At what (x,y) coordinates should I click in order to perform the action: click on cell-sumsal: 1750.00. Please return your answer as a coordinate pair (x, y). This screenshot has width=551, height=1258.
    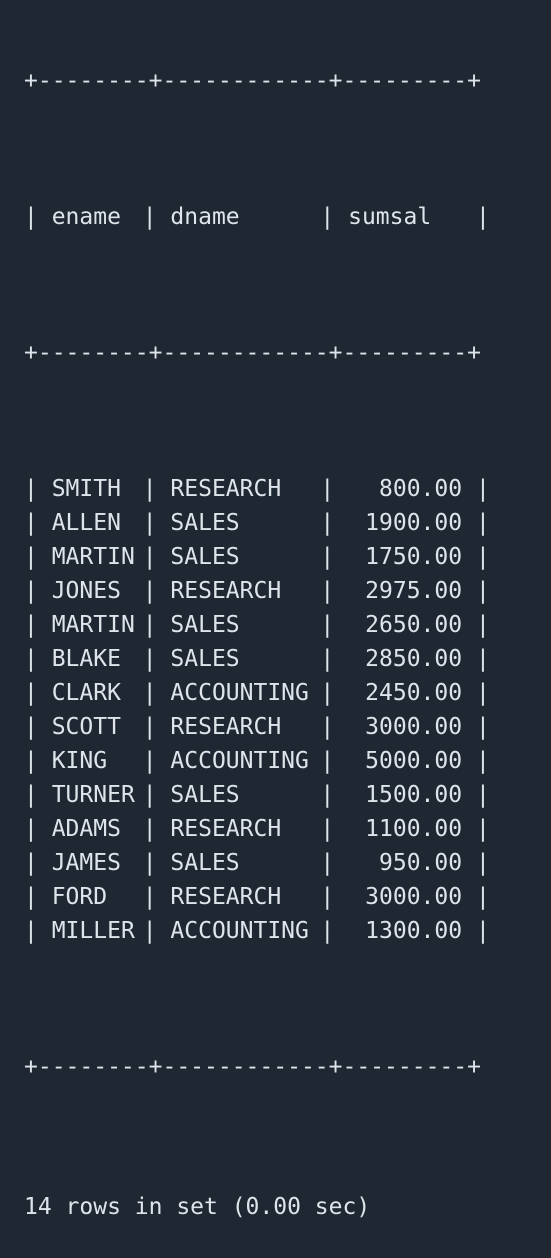
    Looking at the image, I should click on (414, 557).